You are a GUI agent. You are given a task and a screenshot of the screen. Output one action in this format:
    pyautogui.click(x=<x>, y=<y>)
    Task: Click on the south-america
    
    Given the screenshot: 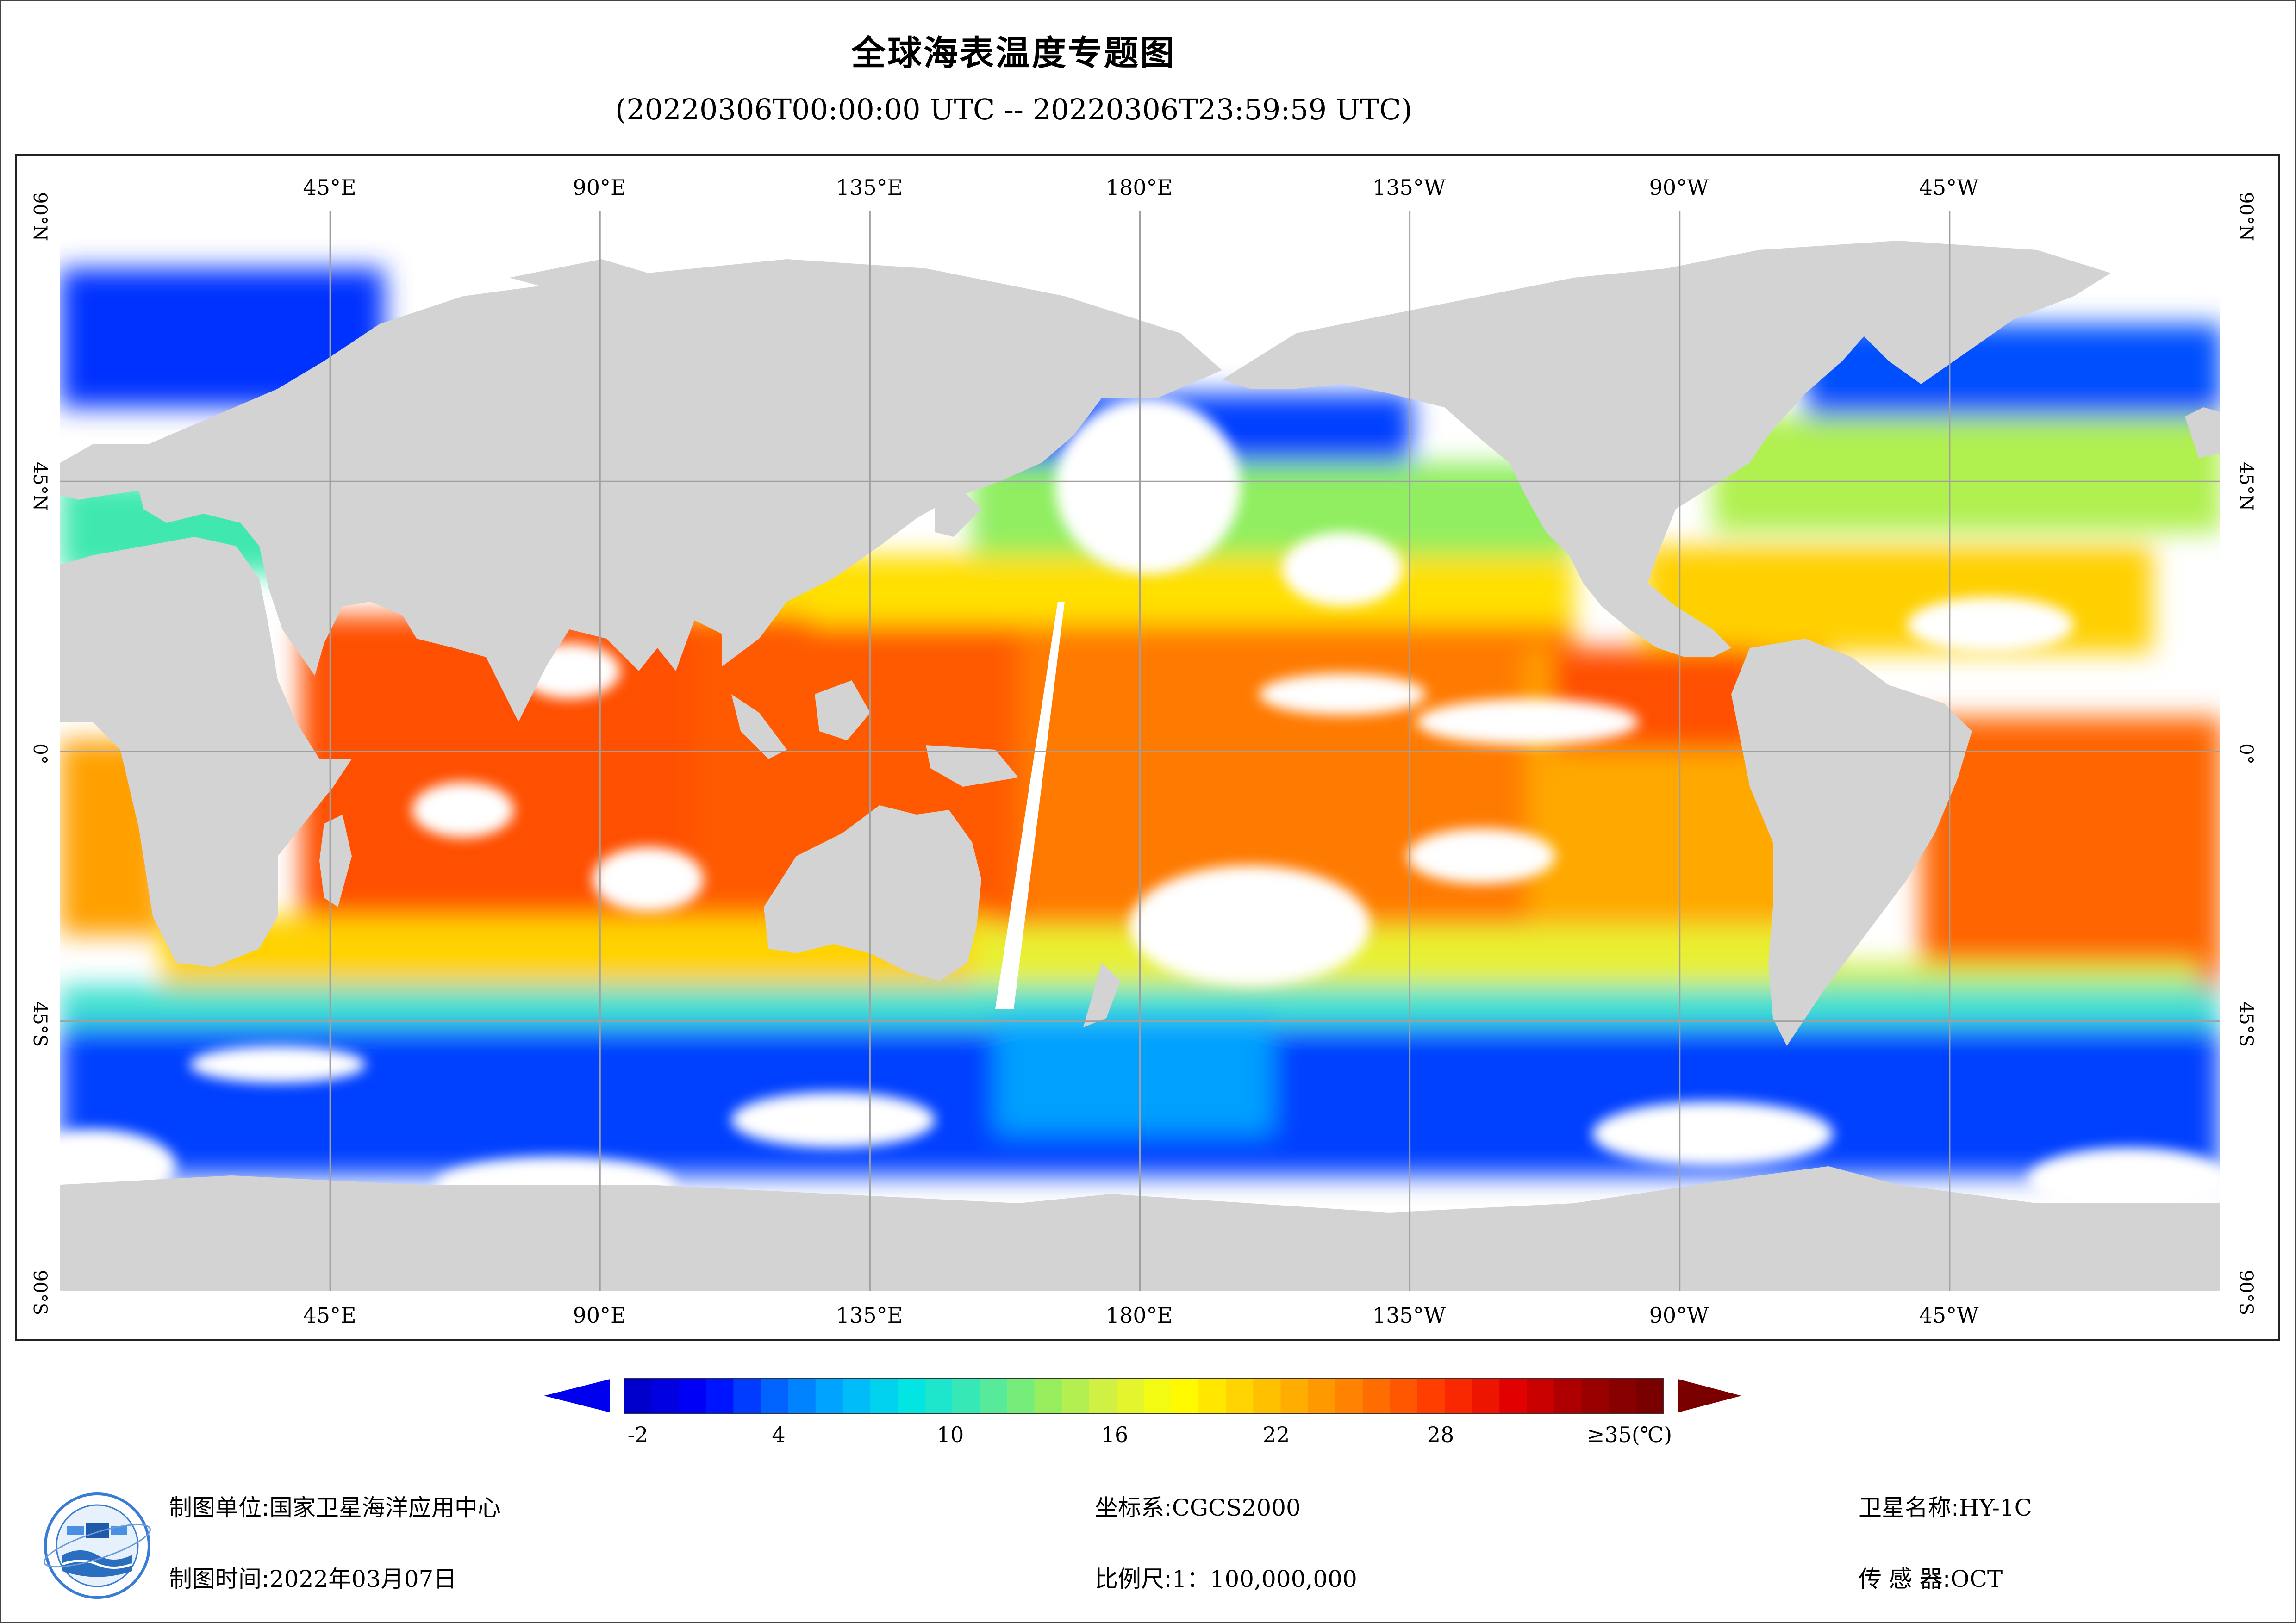 What is the action you would take?
    pyautogui.click(x=1851, y=842)
    